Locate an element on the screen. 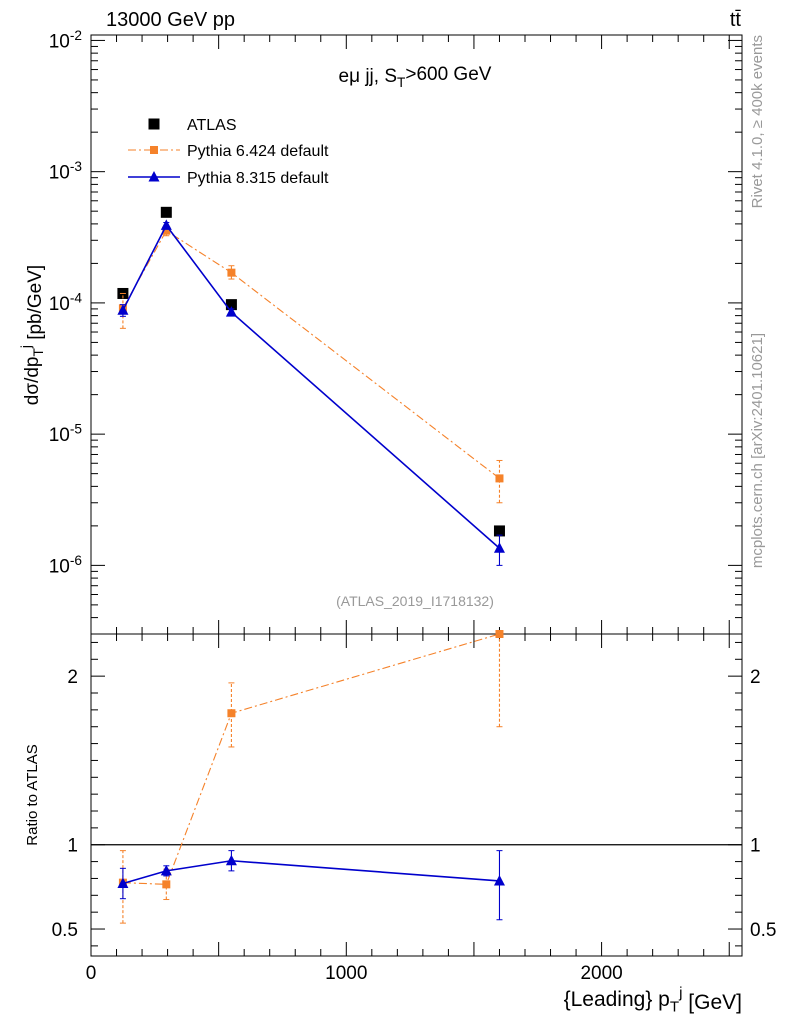  ratio-y-tick-label: 1 is located at coordinates (72, 846).